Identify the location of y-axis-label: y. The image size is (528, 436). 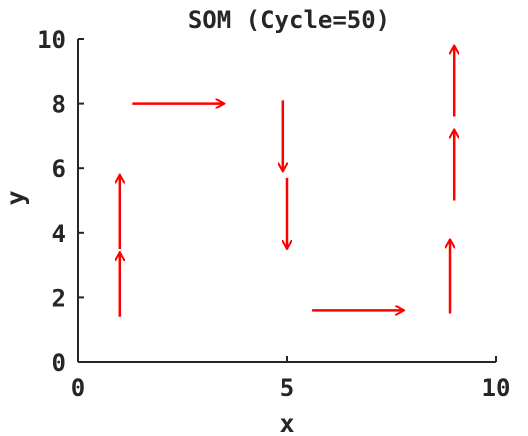
(15, 197).